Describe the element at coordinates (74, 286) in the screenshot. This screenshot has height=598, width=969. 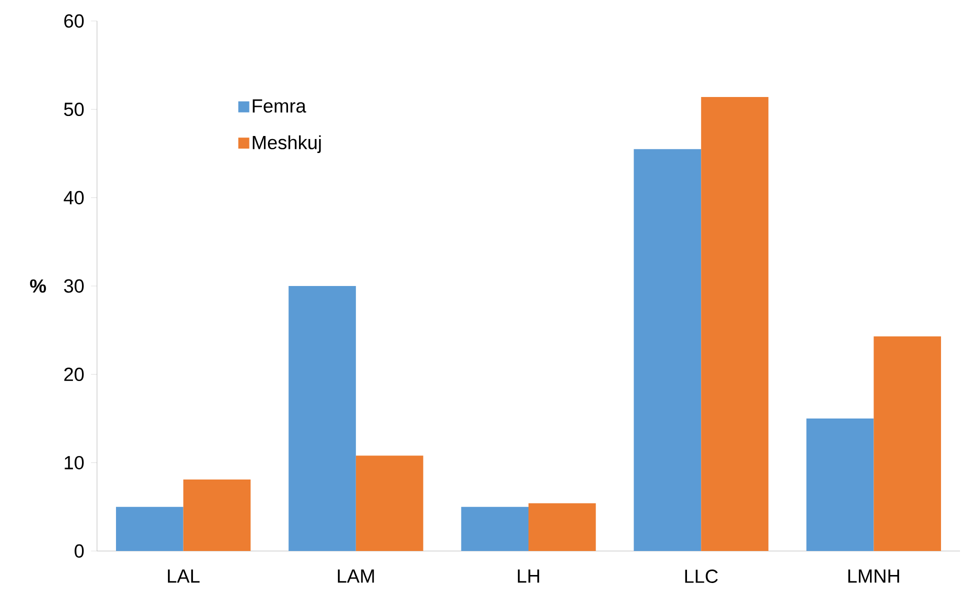
I see `y-tick-label: 30` at that location.